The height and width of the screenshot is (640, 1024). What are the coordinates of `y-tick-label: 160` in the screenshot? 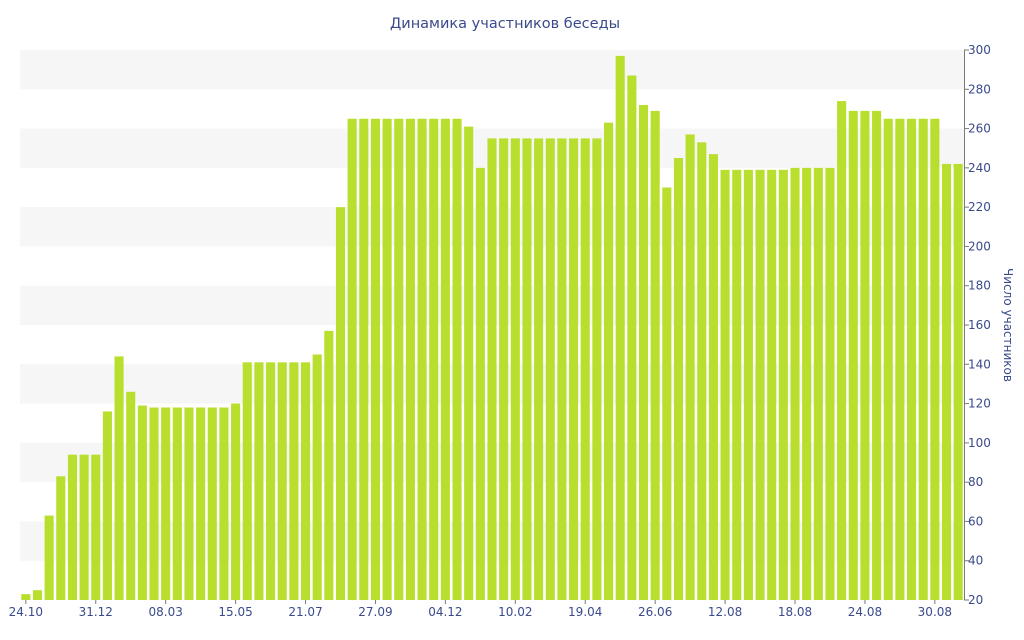 It's located at (979, 325).